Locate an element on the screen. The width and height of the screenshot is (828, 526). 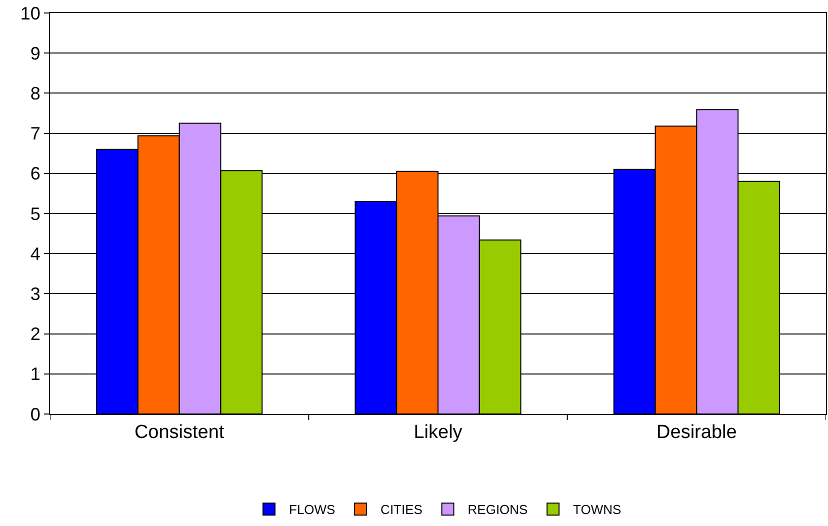
y-tick-label: 4 is located at coordinates (35, 254).